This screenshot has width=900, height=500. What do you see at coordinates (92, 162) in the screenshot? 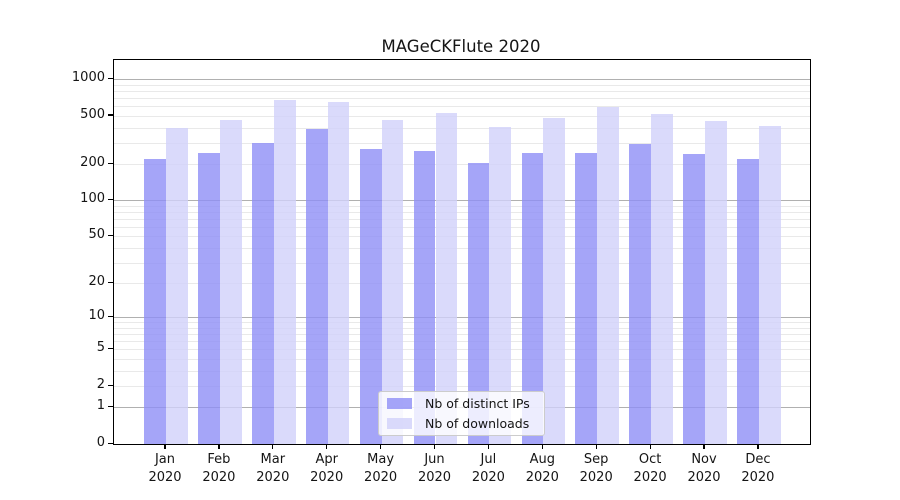
I see `y-tick-label: 200` at bounding box center [92, 162].